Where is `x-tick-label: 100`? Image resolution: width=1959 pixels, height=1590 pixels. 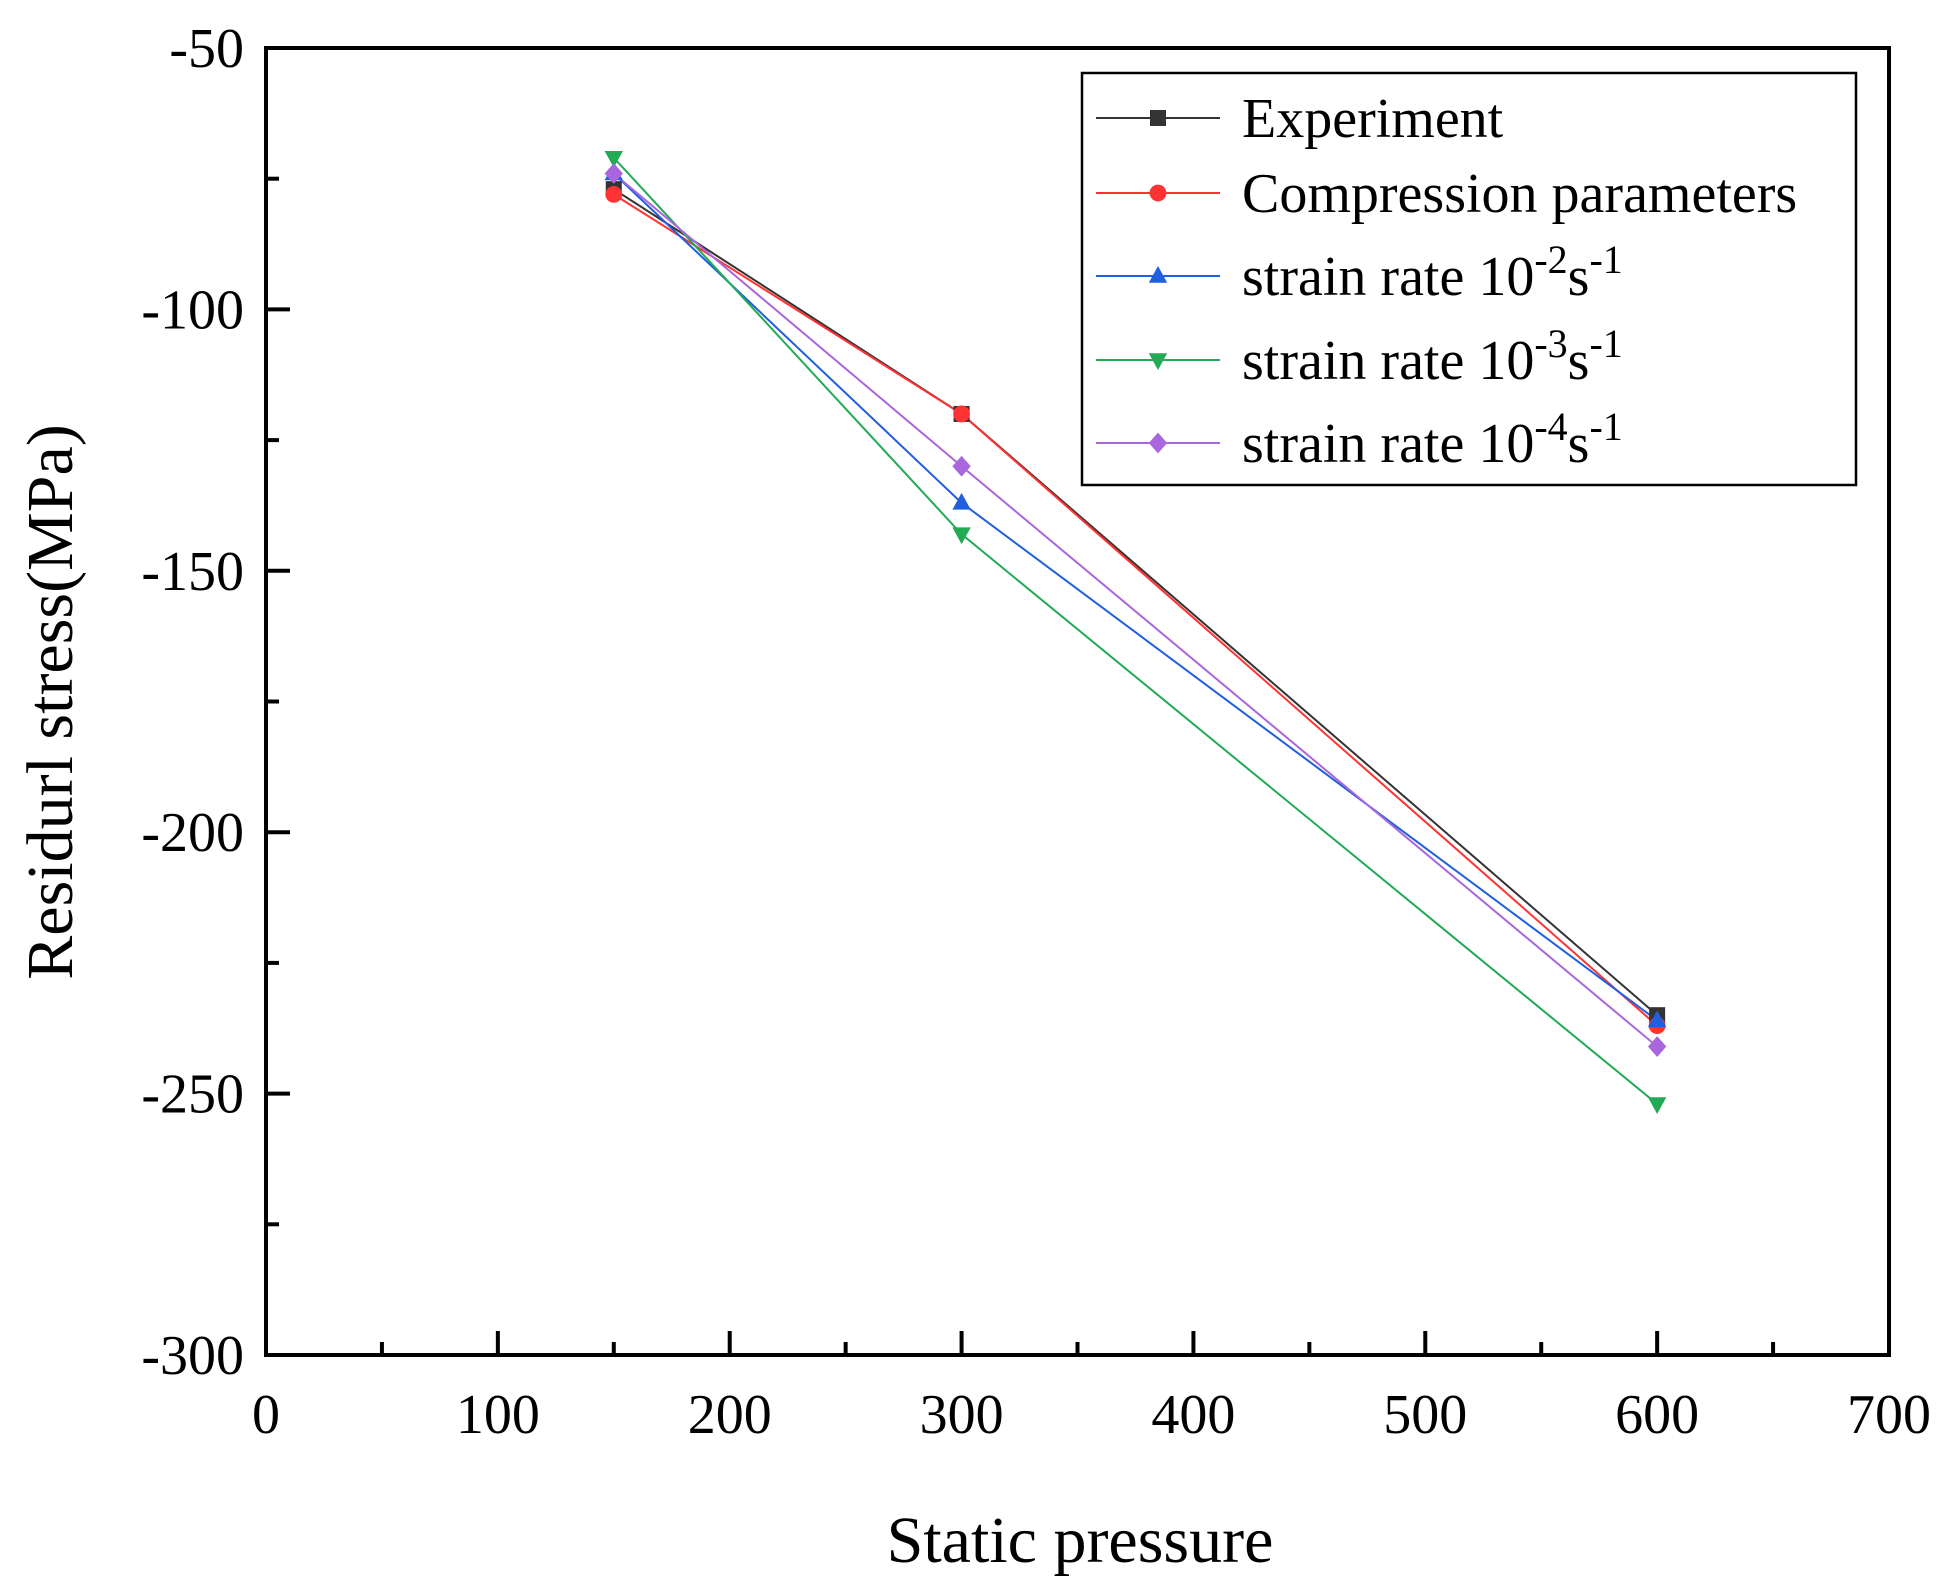
x-tick-label: 100 is located at coordinates (498, 1415).